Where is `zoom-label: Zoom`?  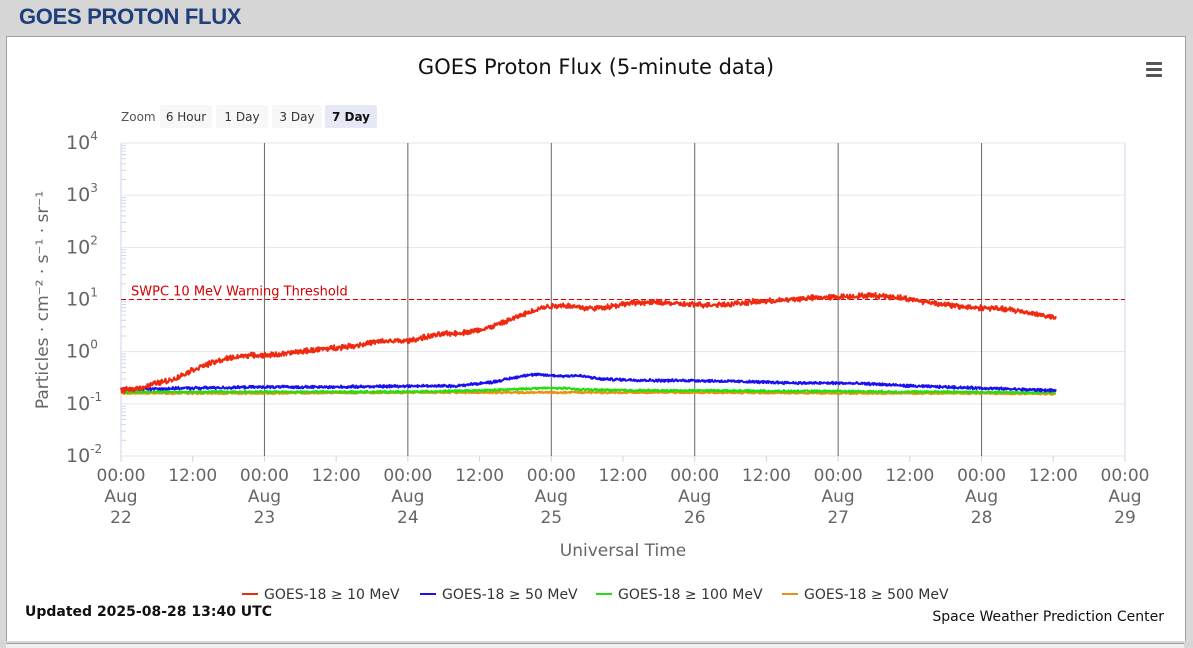 zoom-label: Zoom is located at coordinates (138, 117).